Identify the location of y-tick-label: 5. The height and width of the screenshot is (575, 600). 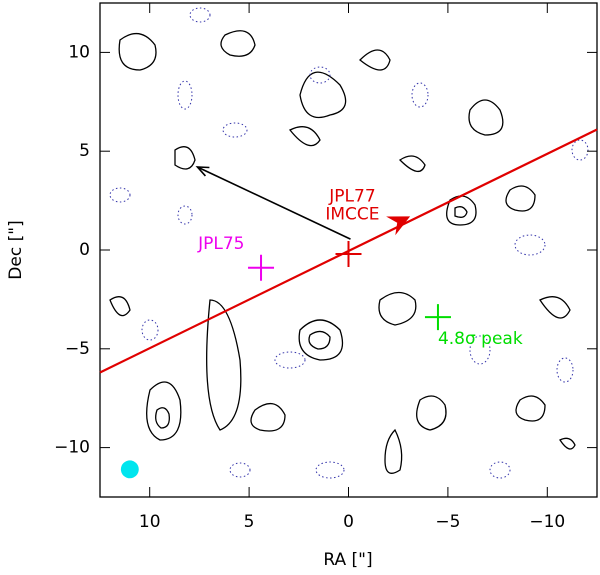
(84, 151).